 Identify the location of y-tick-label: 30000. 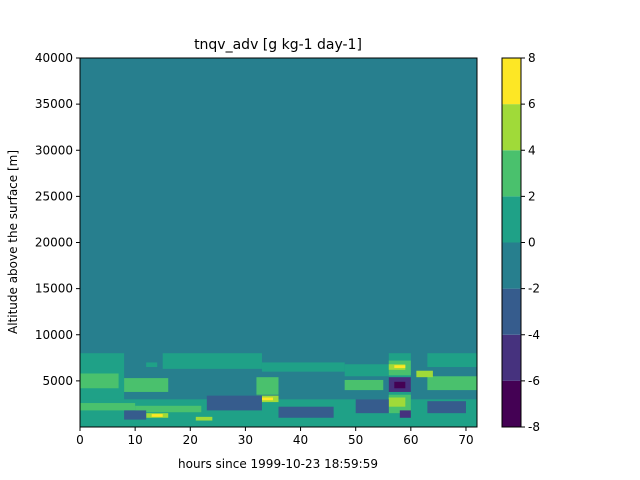
(54, 150).